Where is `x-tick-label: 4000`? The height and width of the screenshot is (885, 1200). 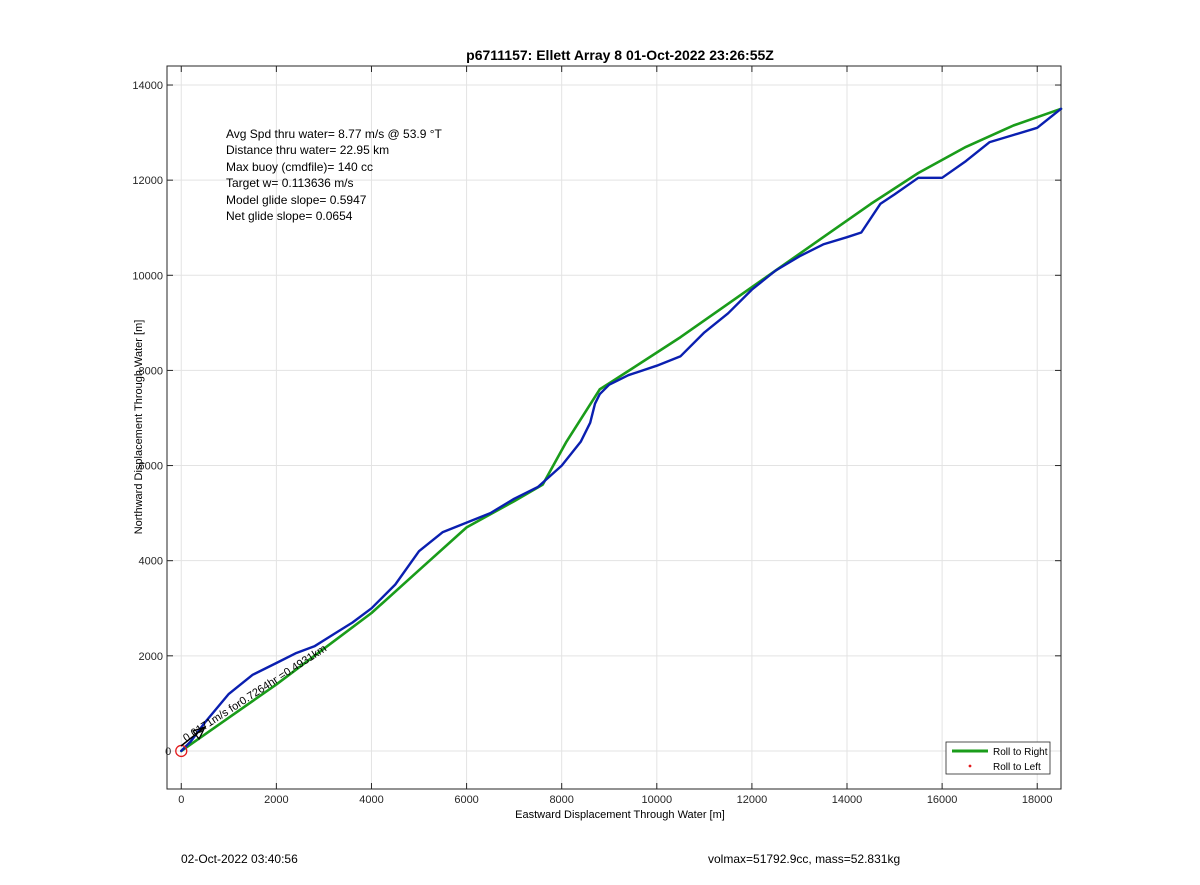 x-tick-label: 4000 is located at coordinates (371, 800).